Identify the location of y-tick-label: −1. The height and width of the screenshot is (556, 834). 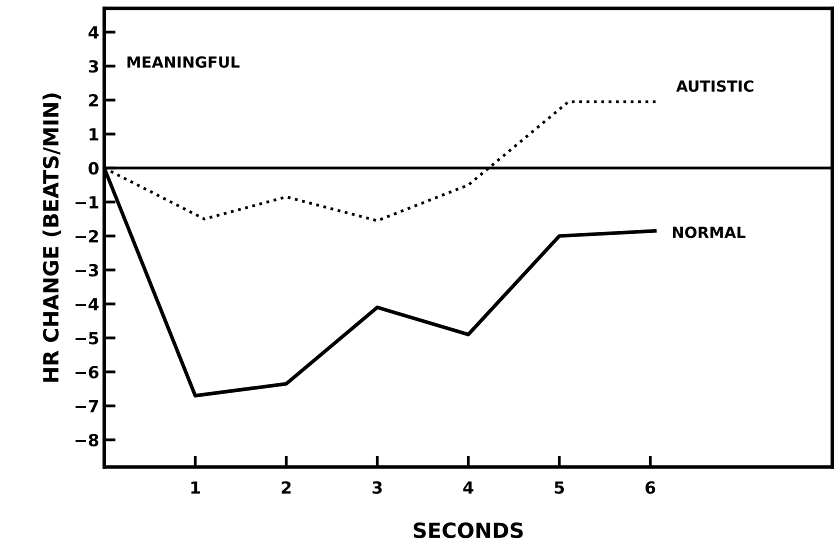
(87, 202).